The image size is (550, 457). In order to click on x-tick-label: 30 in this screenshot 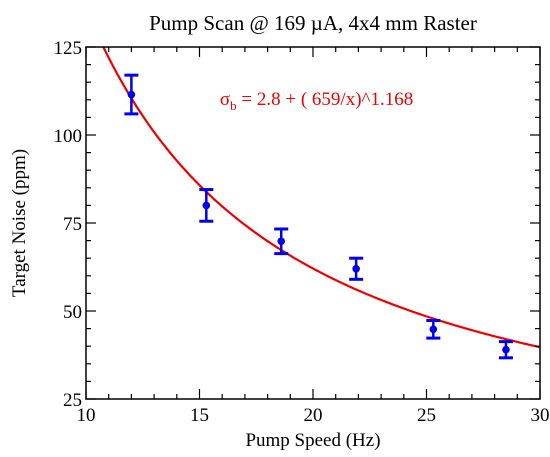, I will do `click(540, 415)`.